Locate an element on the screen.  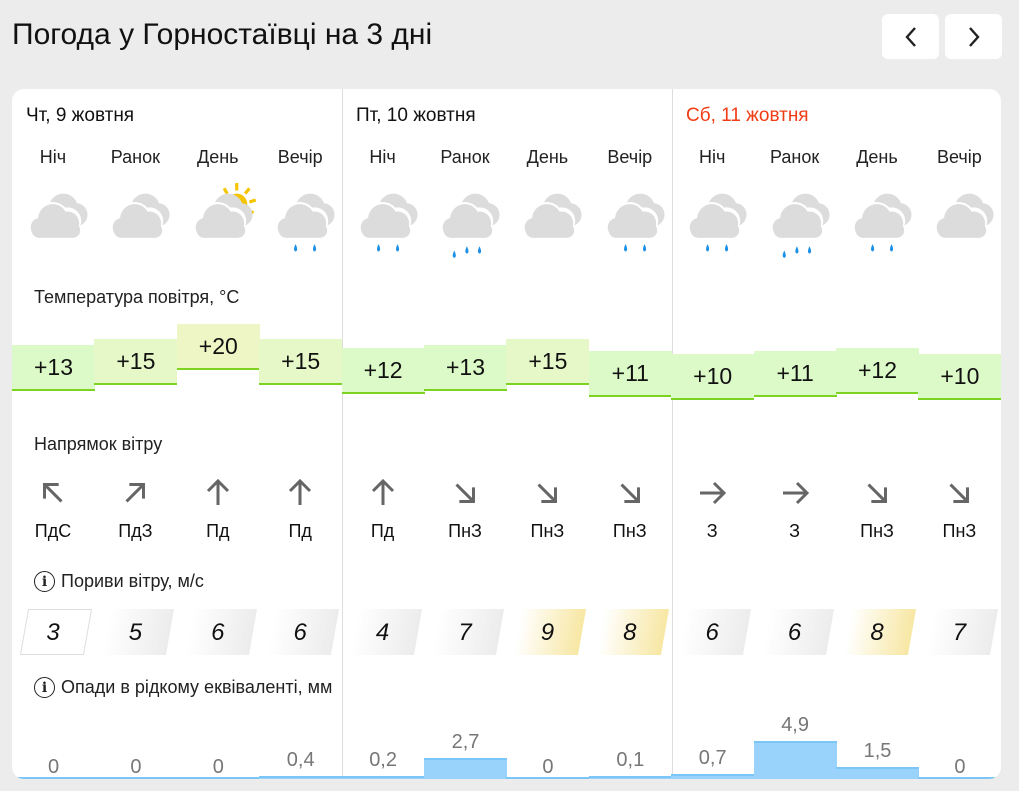
day-header: Чт, 9 жовтня is located at coordinates (80, 115).